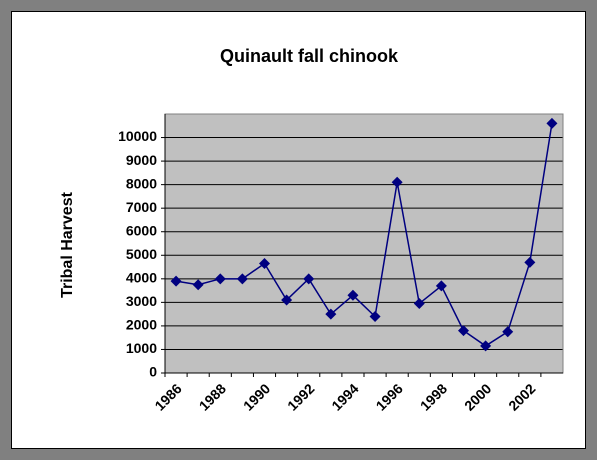 This screenshot has height=460, width=597. I want to click on y-tick-label: 7000, so click(141, 207).